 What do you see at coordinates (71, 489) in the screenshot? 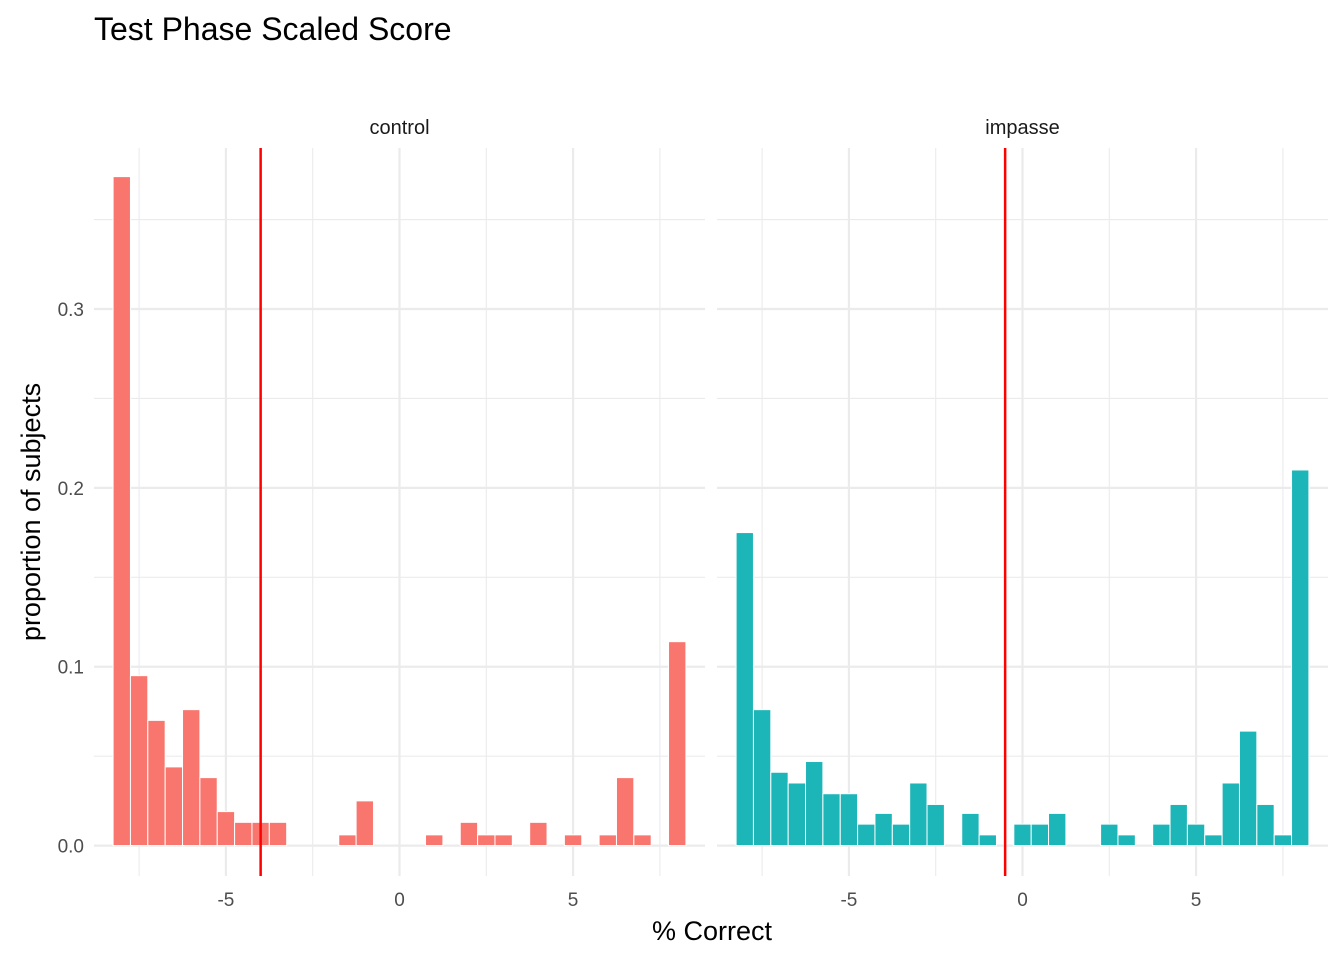
I see `y-tick-label: 0.2` at bounding box center [71, 489].